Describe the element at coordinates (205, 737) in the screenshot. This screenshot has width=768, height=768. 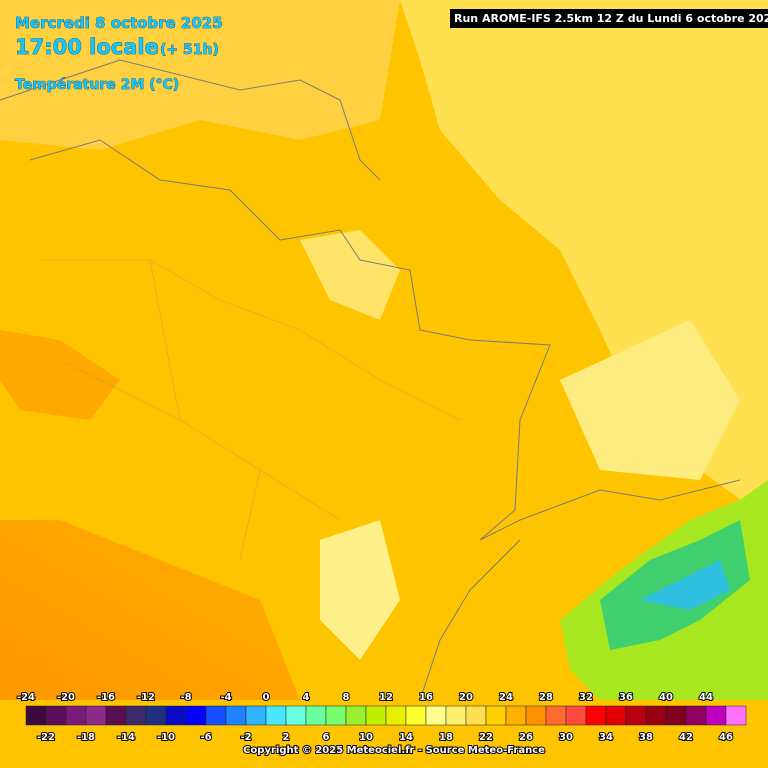
I see `legend-label: -6` at that location.